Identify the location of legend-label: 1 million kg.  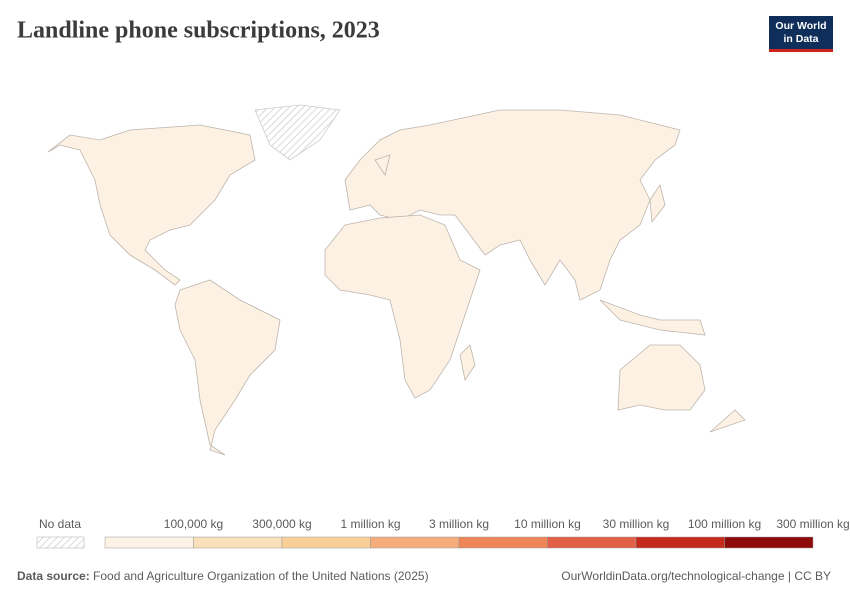
(370, 524).